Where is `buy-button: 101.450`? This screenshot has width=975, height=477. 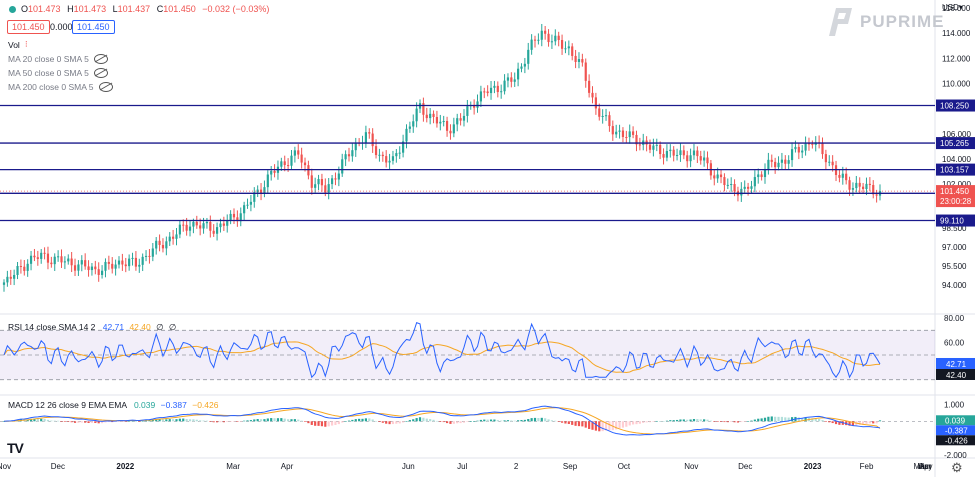
buy-button: 101.450 is located at coordinates (93, 27).